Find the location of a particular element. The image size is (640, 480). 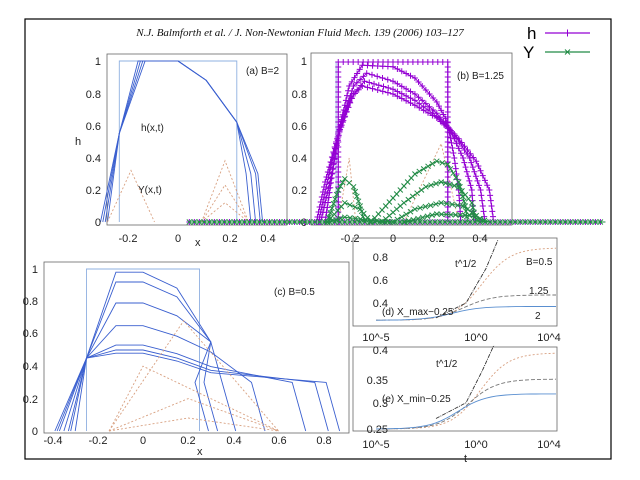

panel-a-frame is located at coordinates (197, 139).